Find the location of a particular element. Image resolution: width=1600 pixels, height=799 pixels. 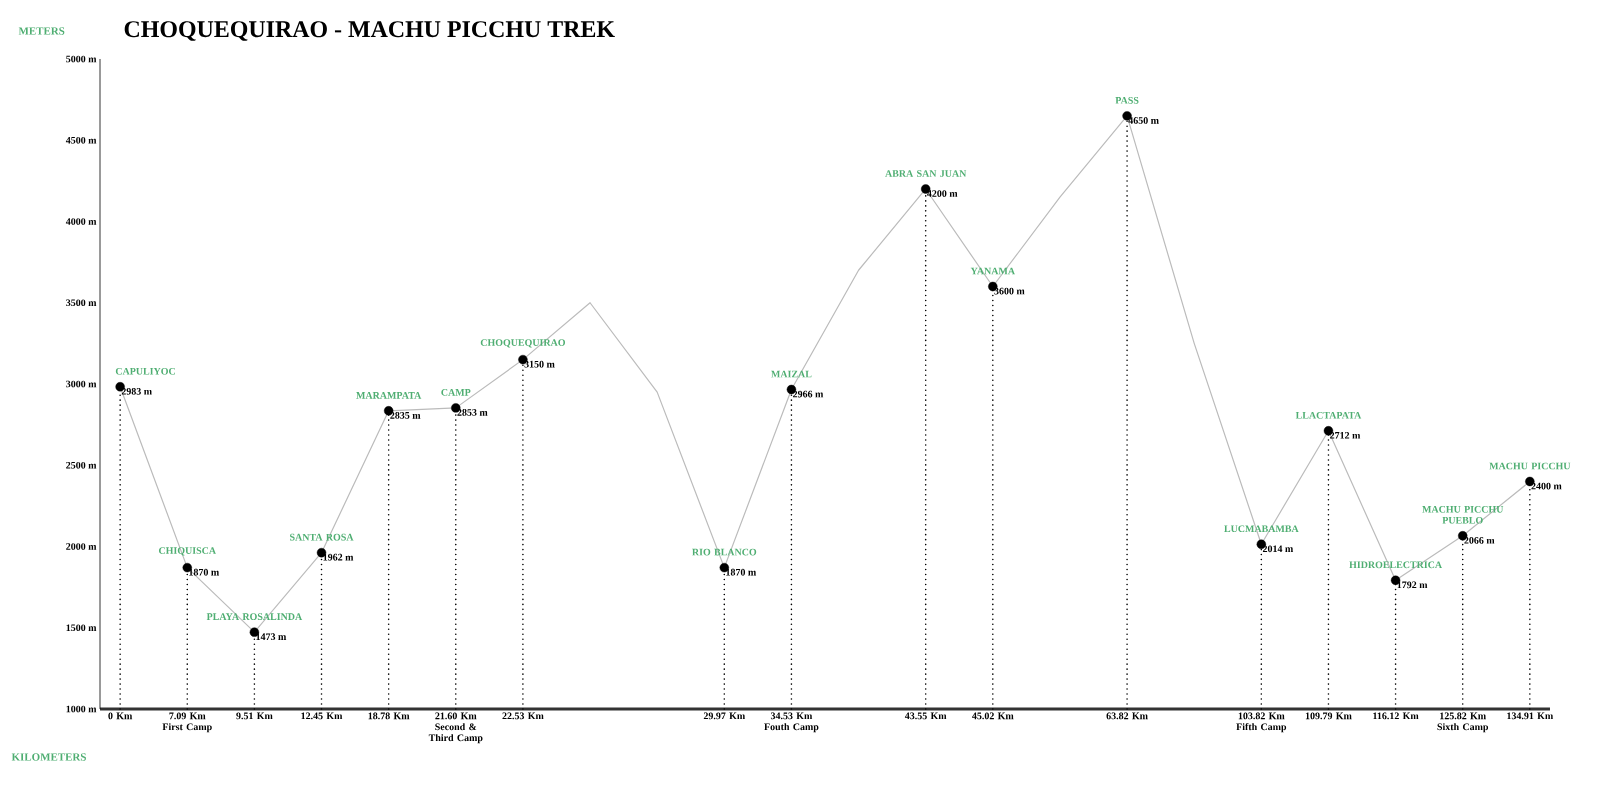

annotation: LUCMABAMBA is located at coordinates (1261, 529).